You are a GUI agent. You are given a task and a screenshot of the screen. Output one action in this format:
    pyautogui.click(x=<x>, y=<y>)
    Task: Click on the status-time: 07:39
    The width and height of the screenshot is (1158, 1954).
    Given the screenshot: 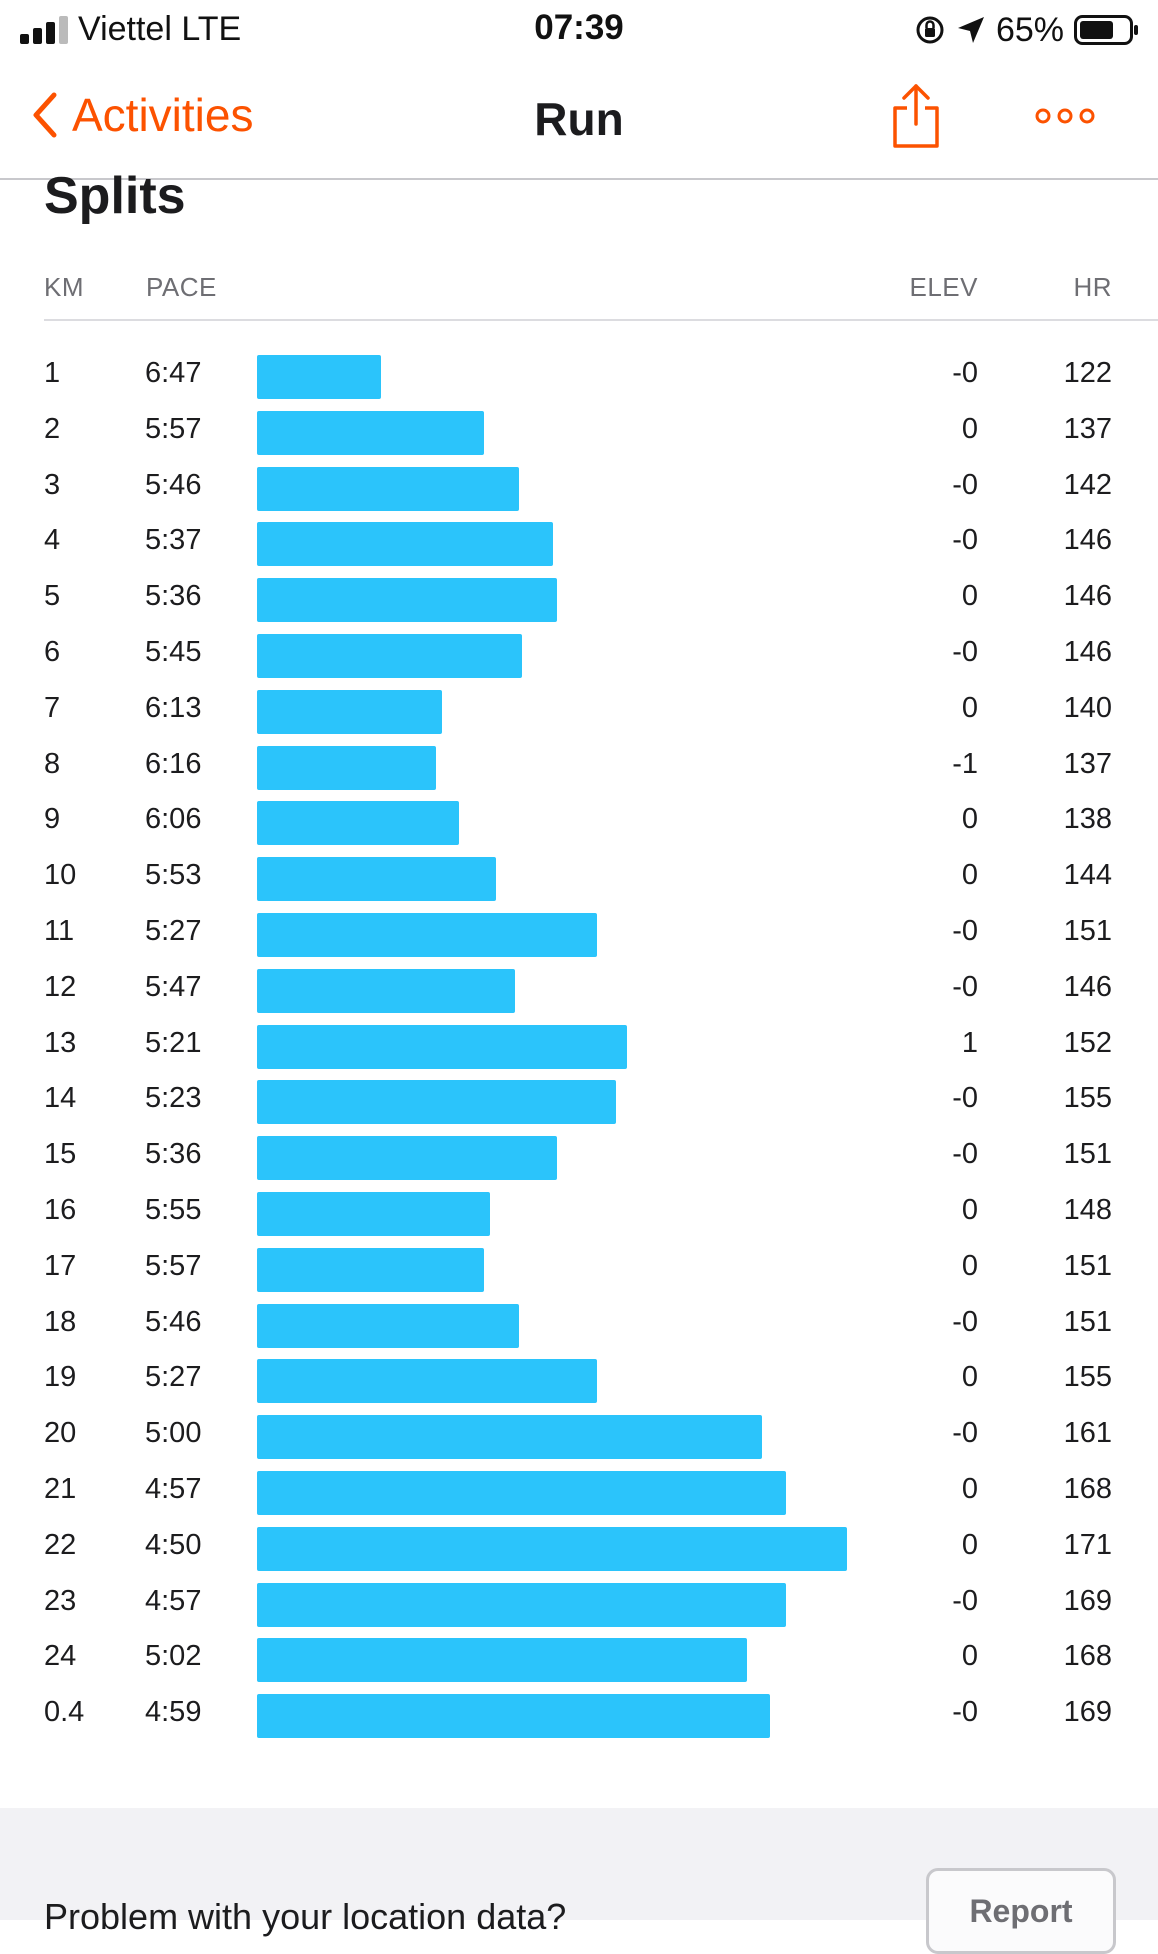 What is the action you would take?
    pyautogui.click(x=579, y=27)
    